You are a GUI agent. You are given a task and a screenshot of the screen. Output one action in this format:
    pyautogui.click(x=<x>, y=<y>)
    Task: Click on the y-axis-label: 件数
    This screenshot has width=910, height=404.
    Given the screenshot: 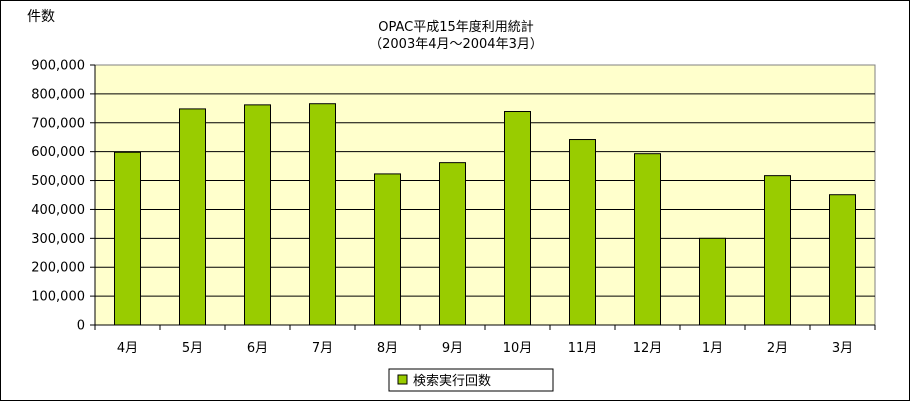 What is the action you would take?
    pyautogui.click(x=41, y=17)
    